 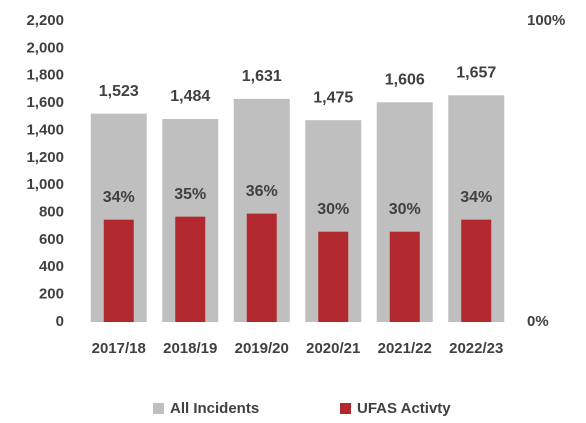 I want to click on x-tick-label: 2022/23, so click(x=476, y=348).